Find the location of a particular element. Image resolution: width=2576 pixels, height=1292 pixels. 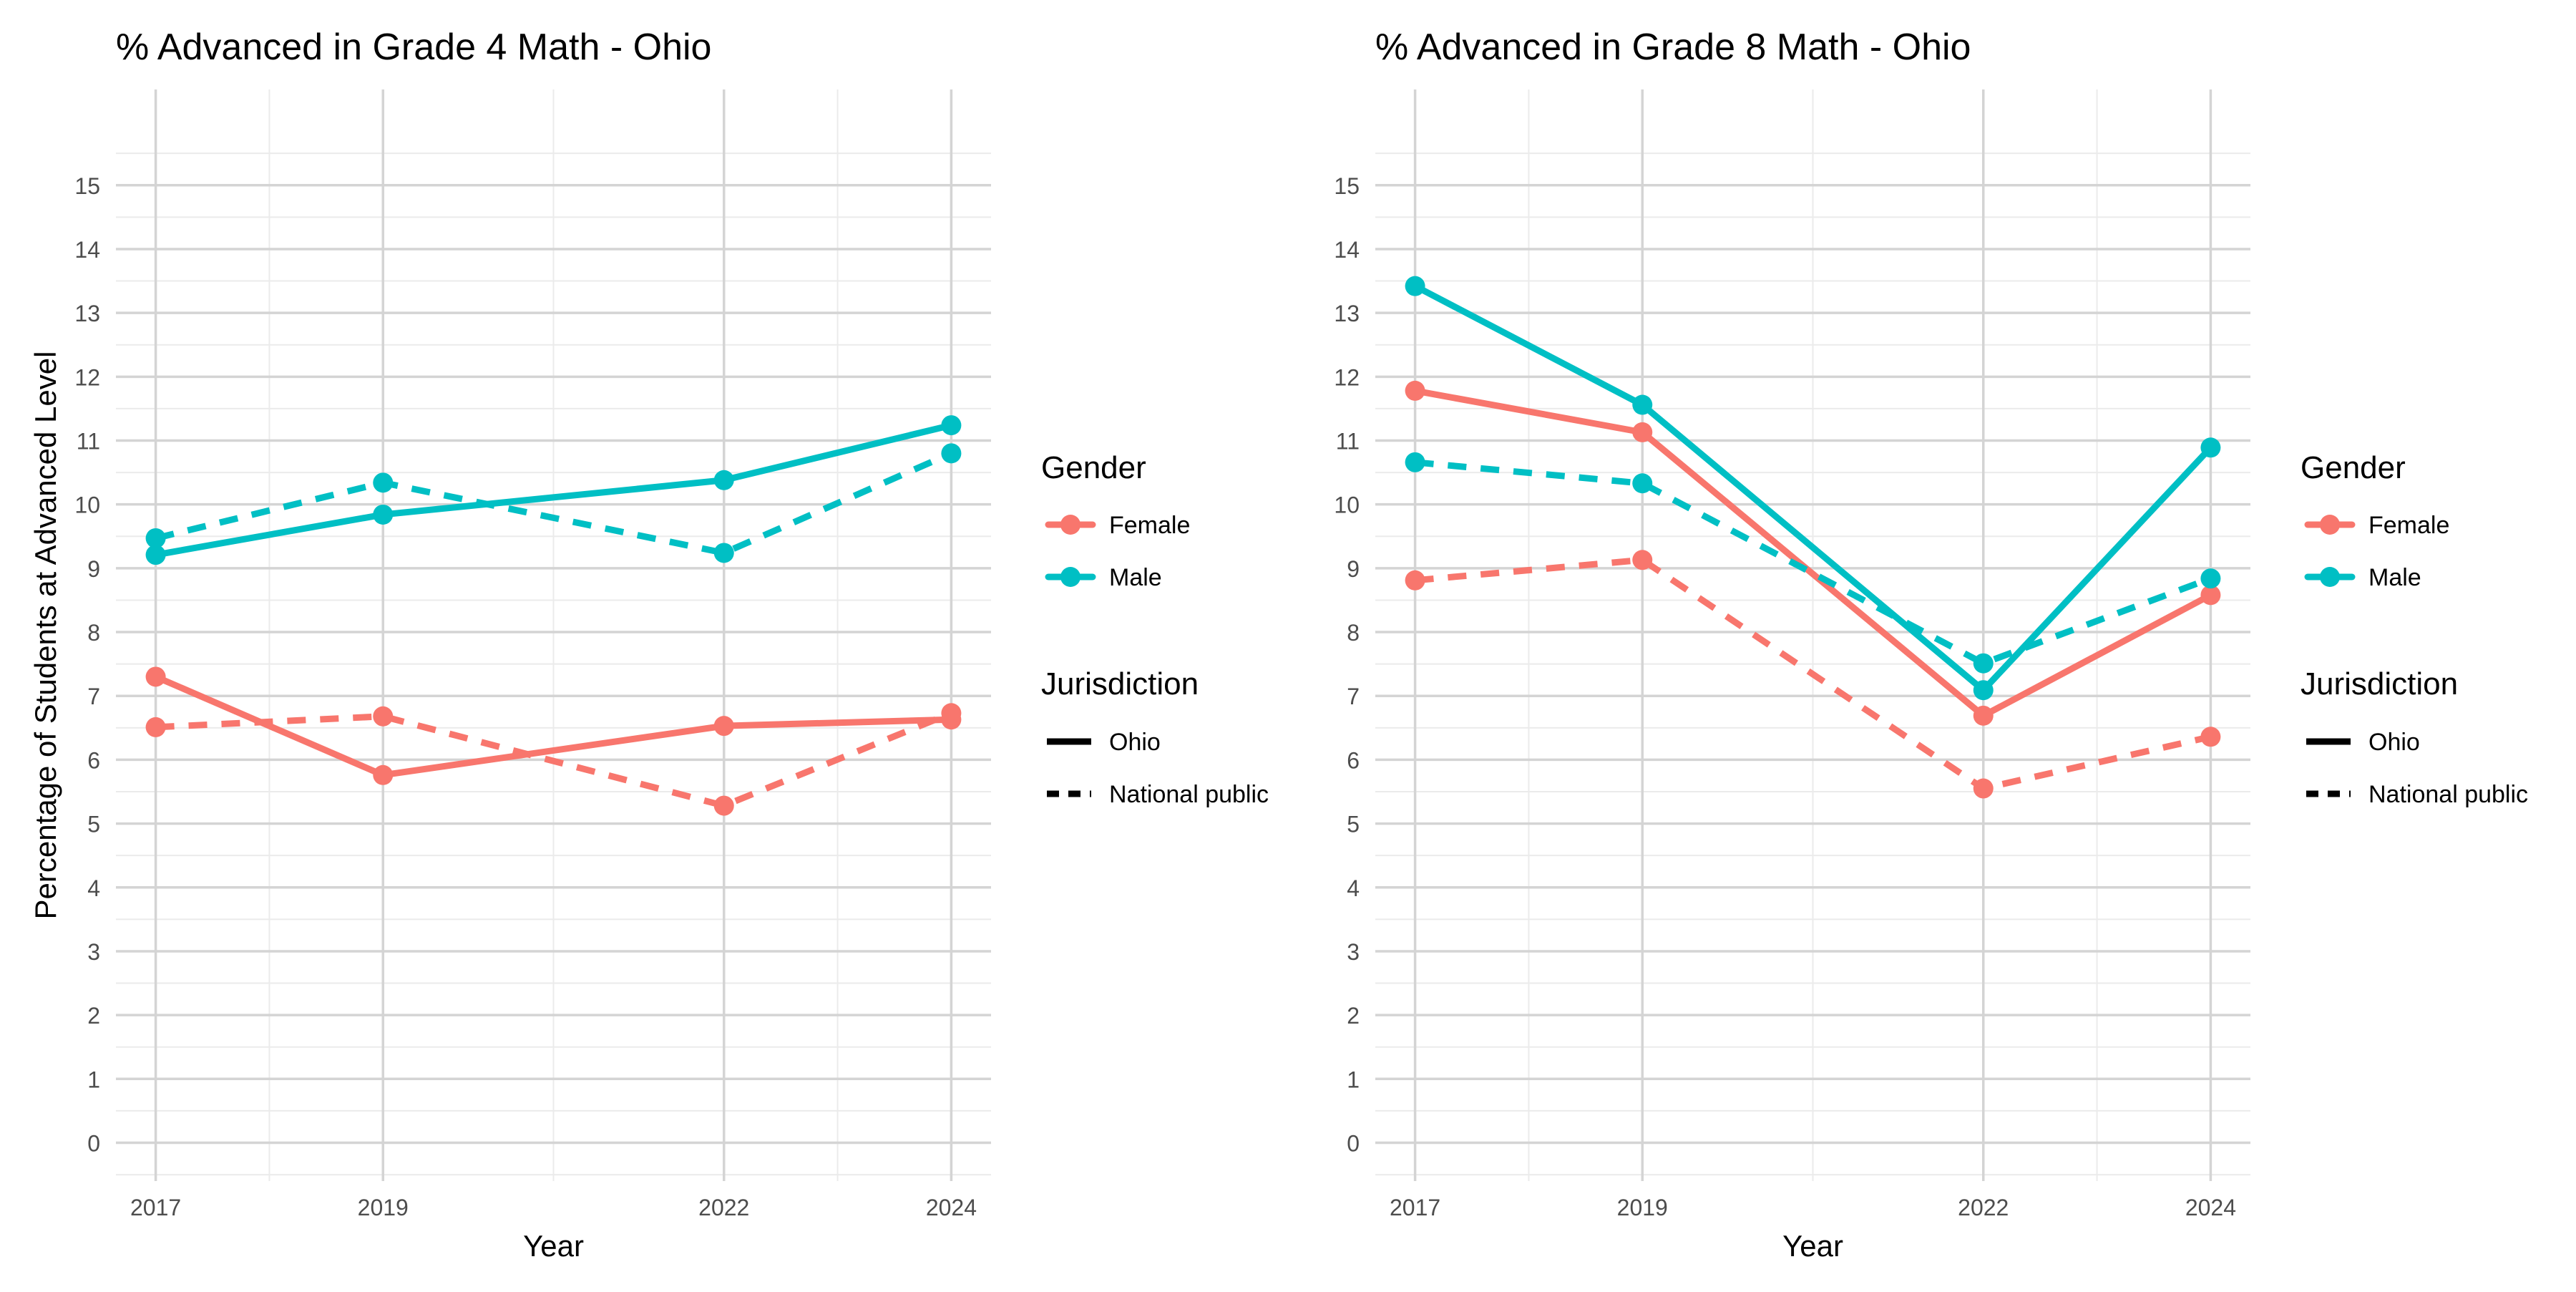

y-tick-label: 1 is located at coordinates (1353, 1079).